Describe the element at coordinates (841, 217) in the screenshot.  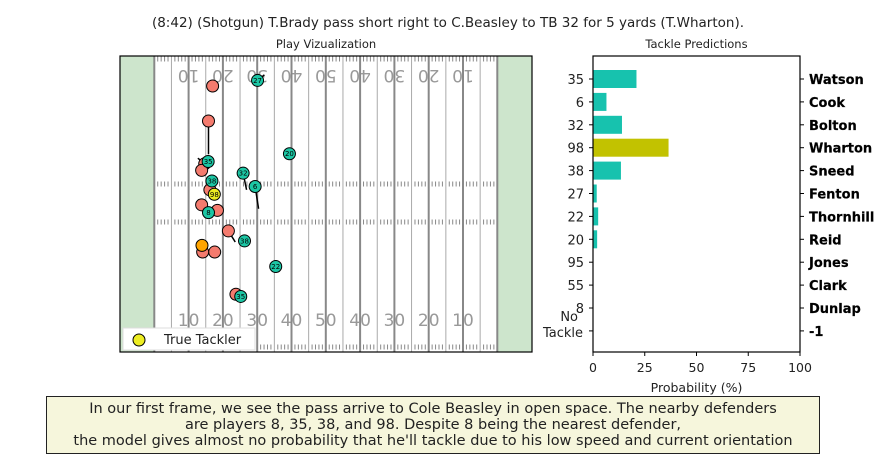
I see `right-tick-label: Thornhill` at that location.